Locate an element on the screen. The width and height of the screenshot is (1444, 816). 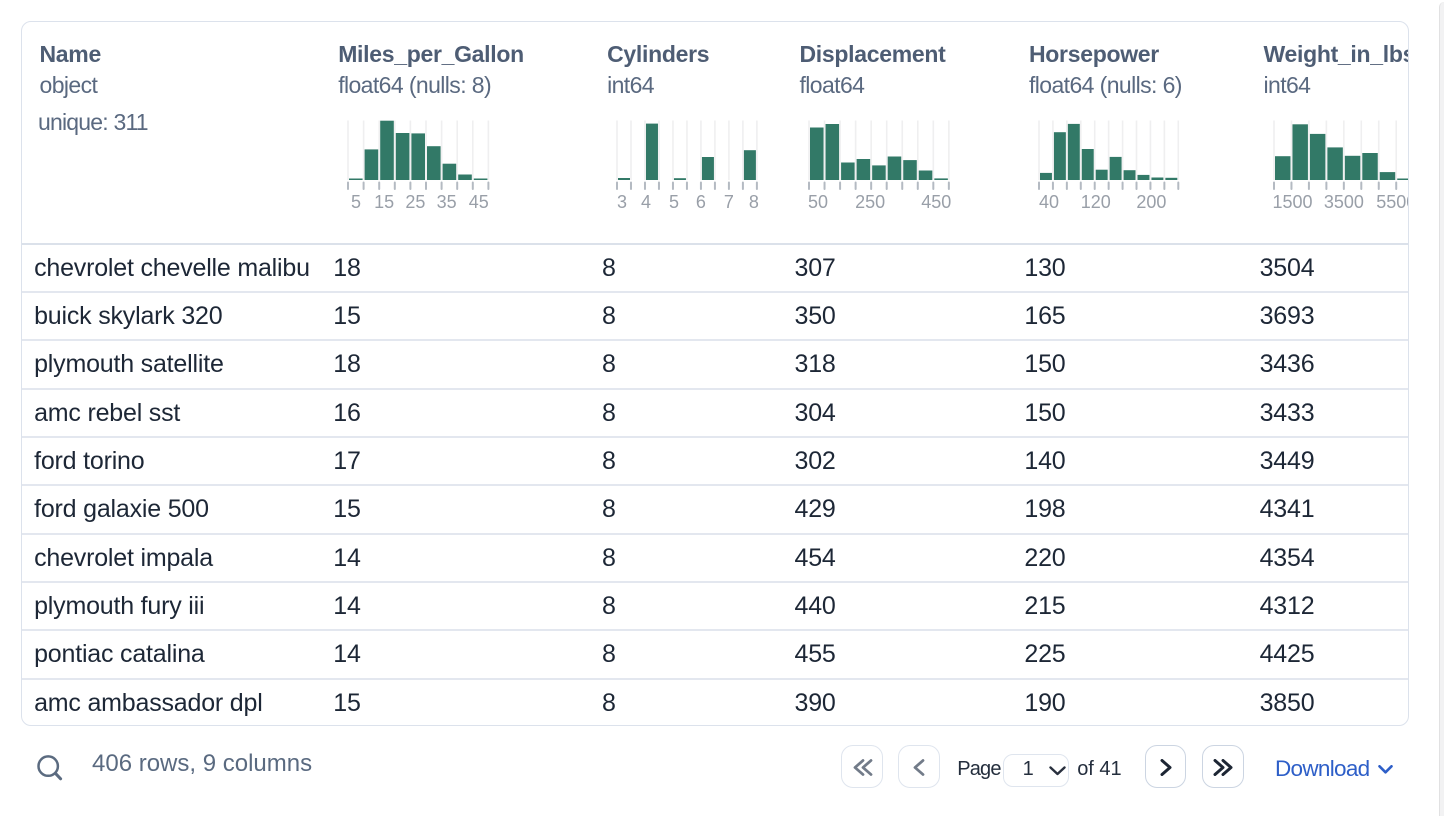
svg-text: 1500 is located at coordinates (1293, 202).